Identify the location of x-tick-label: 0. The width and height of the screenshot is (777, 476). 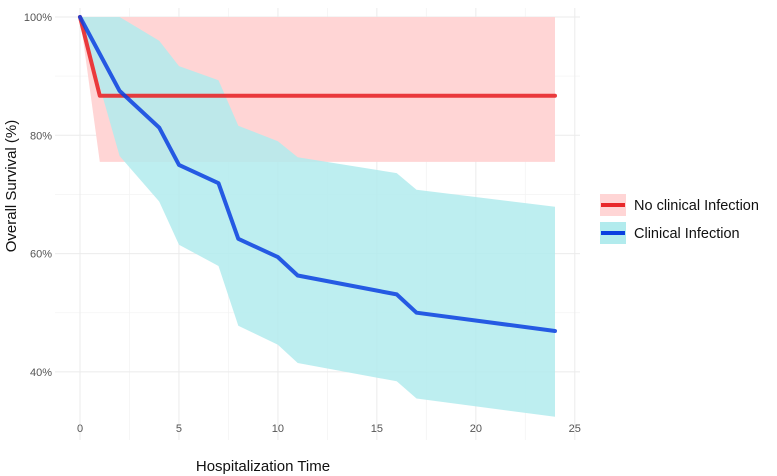
(80, 429).